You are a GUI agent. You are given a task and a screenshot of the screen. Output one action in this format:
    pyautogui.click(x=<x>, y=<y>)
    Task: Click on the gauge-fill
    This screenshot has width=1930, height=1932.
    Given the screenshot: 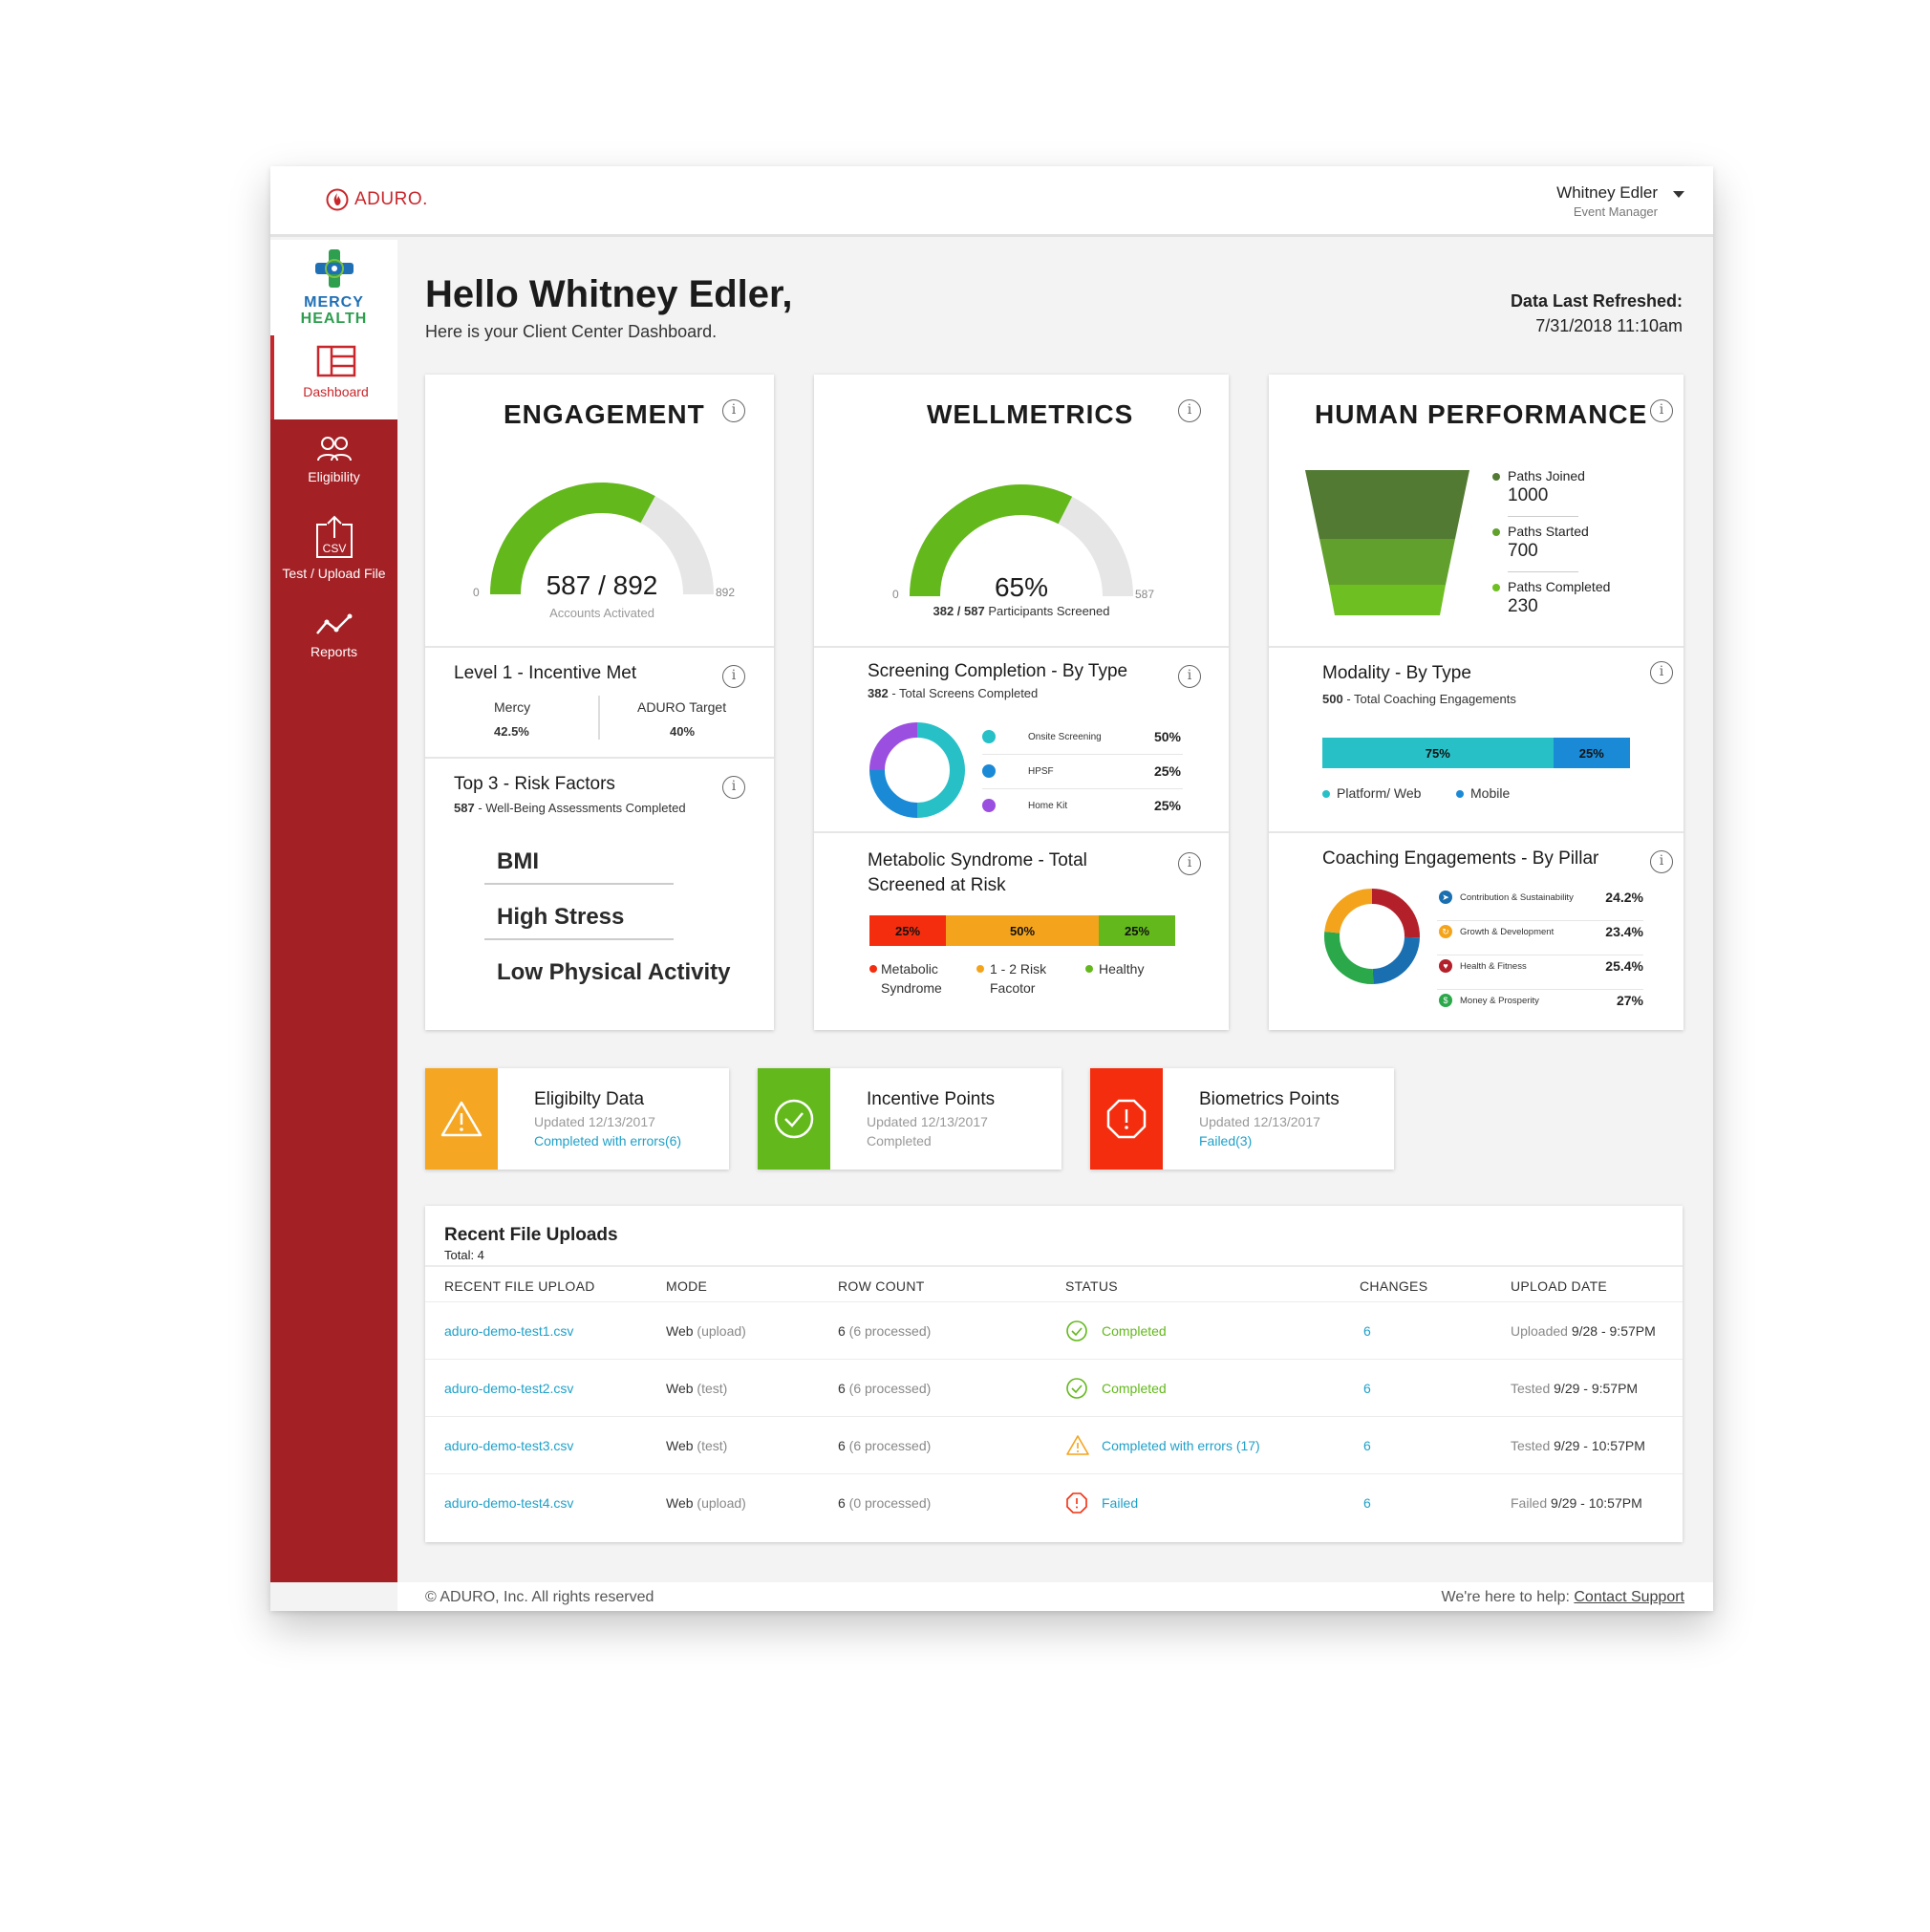 What is the action you would take?
    pyautogui.click(x=572, y=539)
    